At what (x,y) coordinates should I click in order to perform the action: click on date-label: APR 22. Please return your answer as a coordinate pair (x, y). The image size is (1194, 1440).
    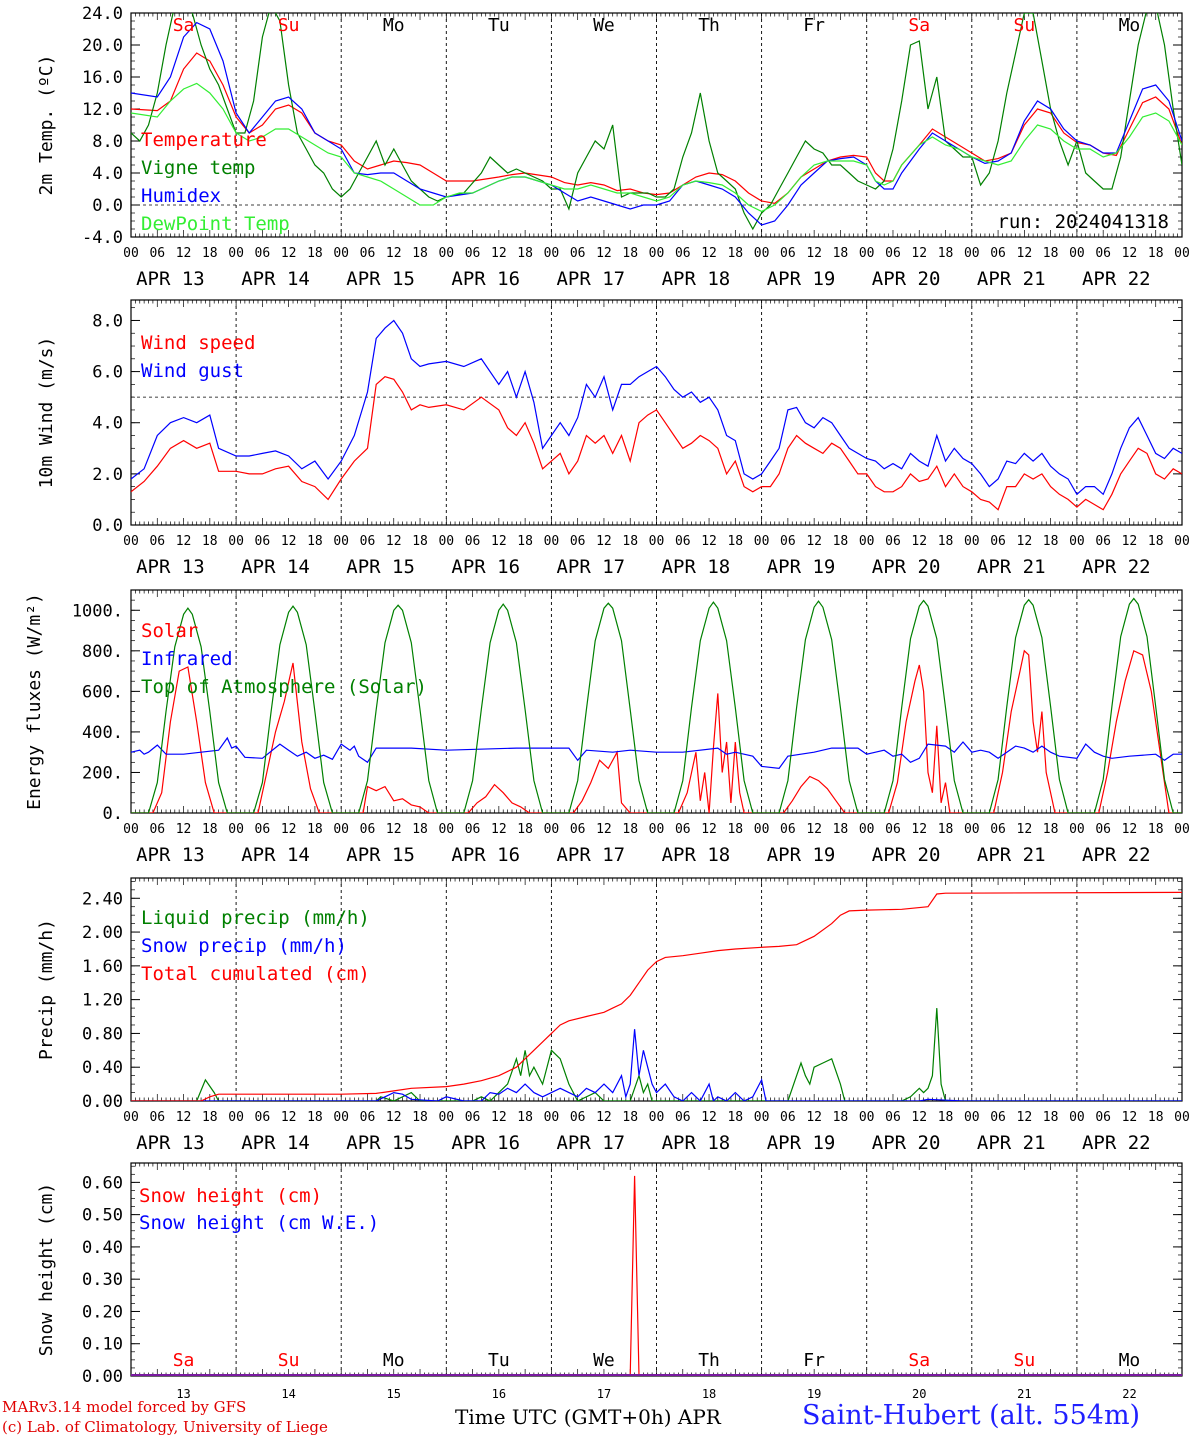
    Looking at the image, I should click on (1116, 279).